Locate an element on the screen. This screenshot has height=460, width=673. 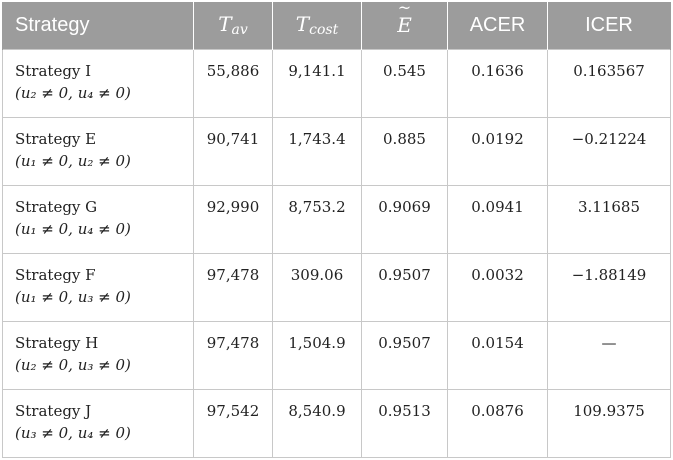
strategy-condition: (u₁ ≠ 0, u₂ ≠ 0) is located at coordinates (73, 160).